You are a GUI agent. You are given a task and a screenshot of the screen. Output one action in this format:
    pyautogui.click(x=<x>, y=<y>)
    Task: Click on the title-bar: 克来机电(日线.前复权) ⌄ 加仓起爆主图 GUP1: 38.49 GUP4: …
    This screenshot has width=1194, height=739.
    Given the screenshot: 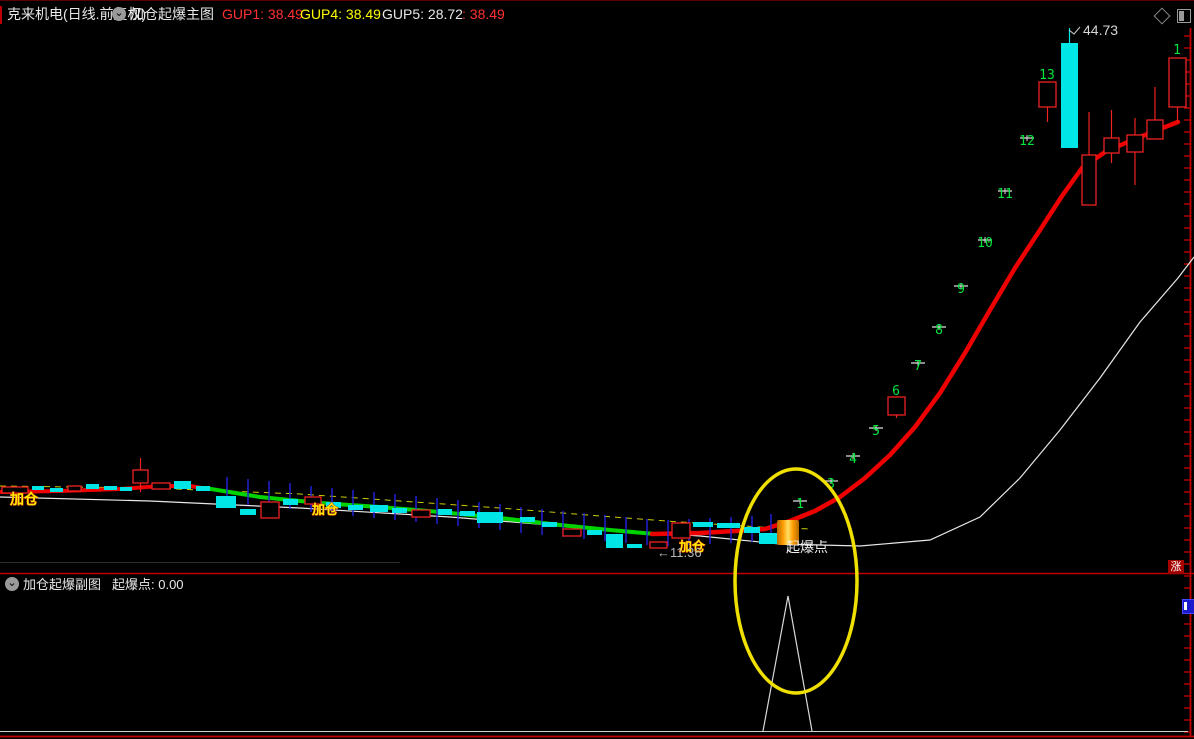 What is the action you would take?
    pyautogui.click(x=597, y=13)
    